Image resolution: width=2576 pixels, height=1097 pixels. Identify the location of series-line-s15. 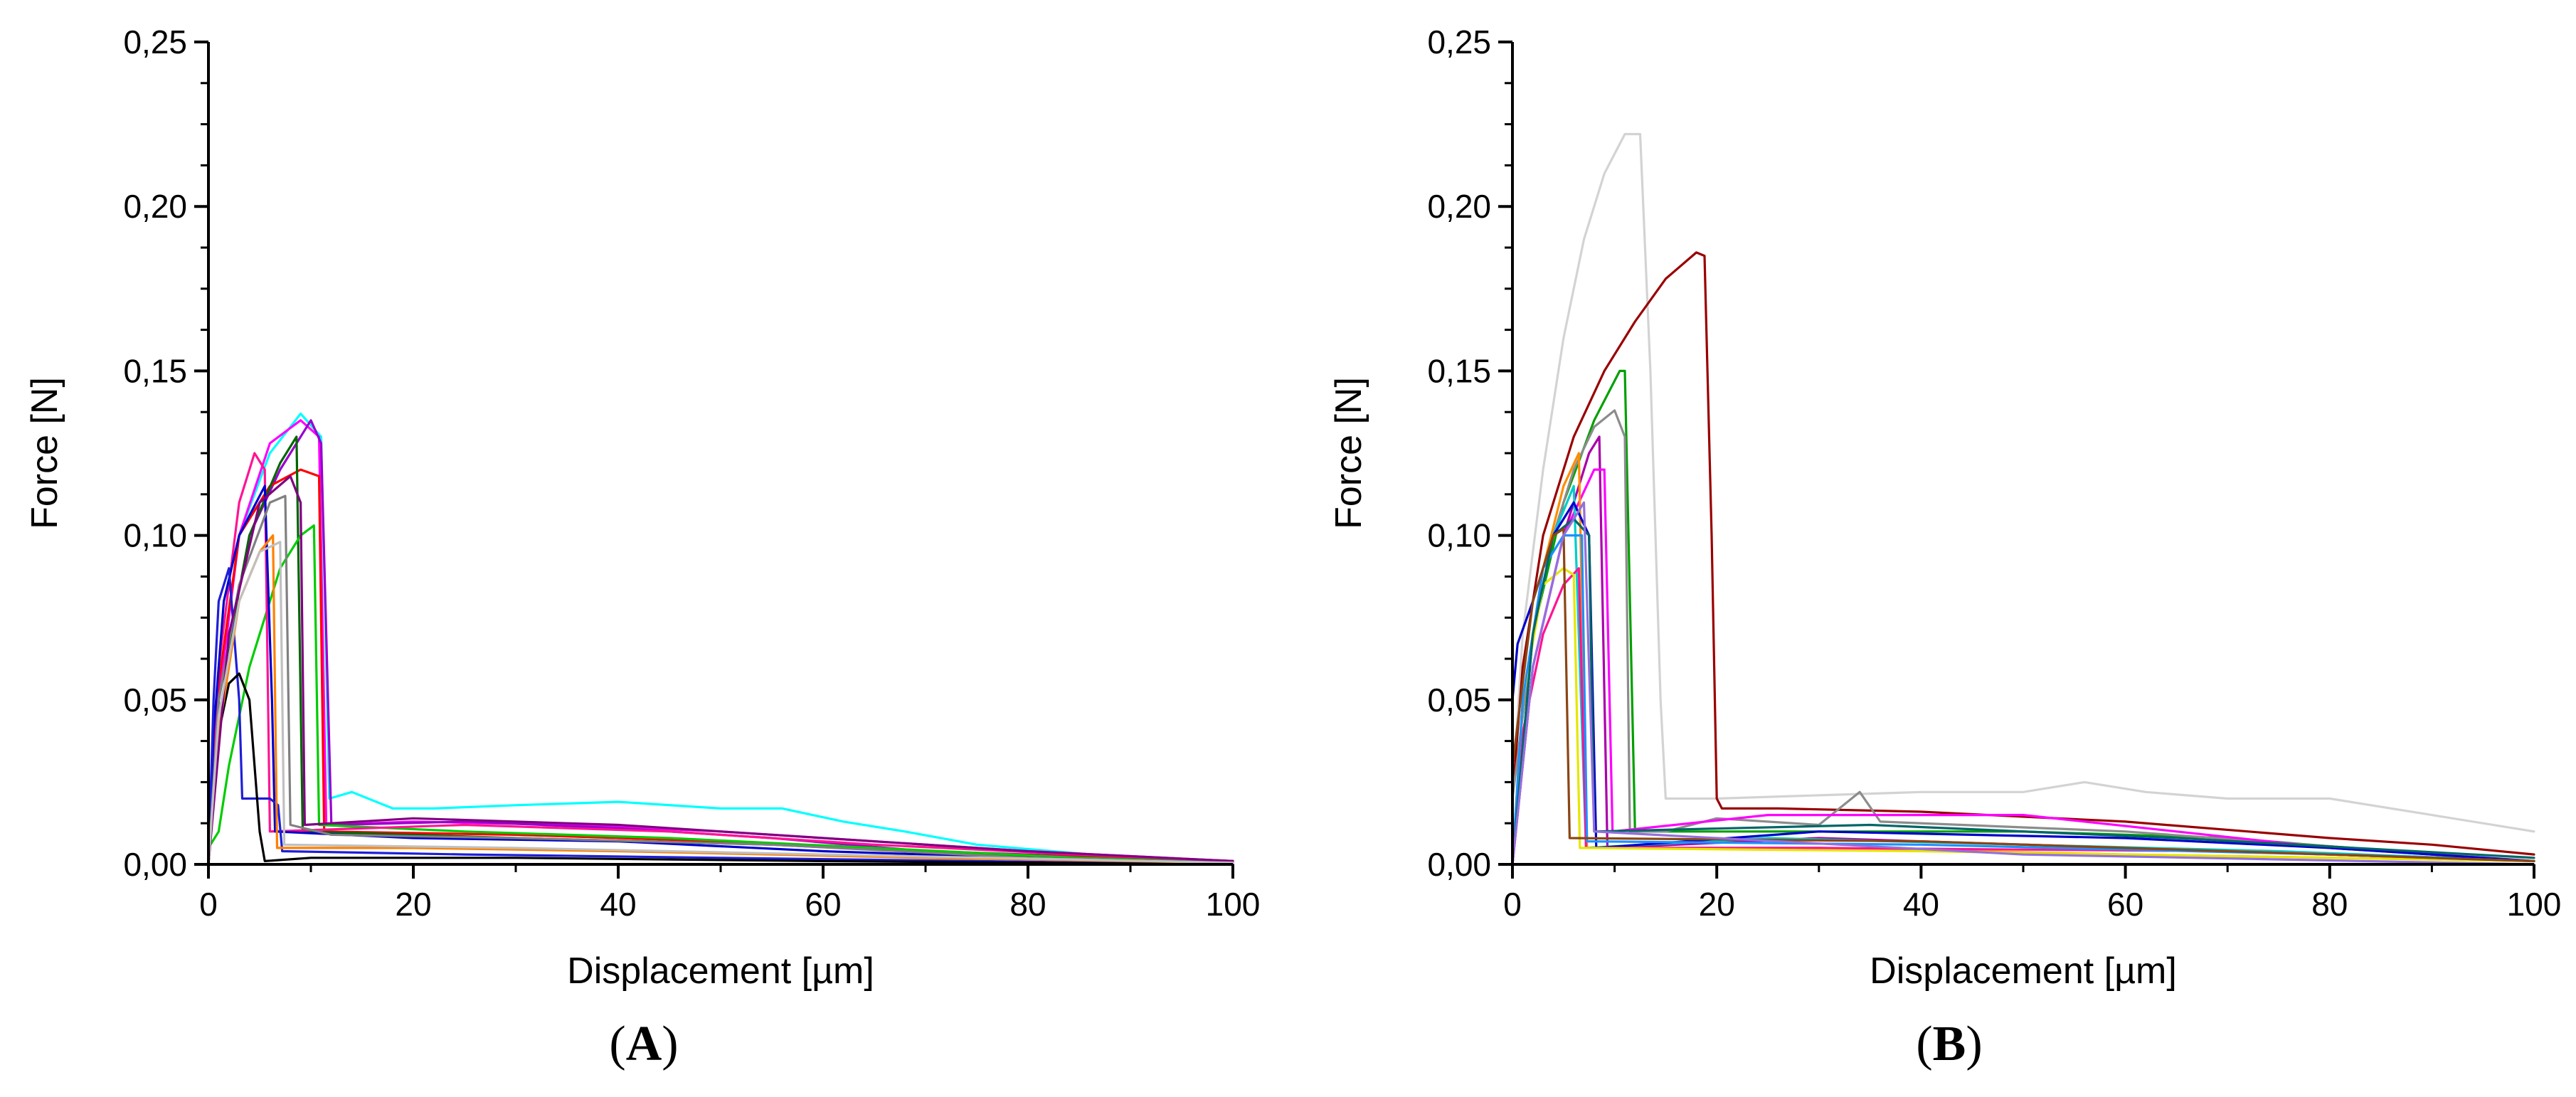
(2023, 683).